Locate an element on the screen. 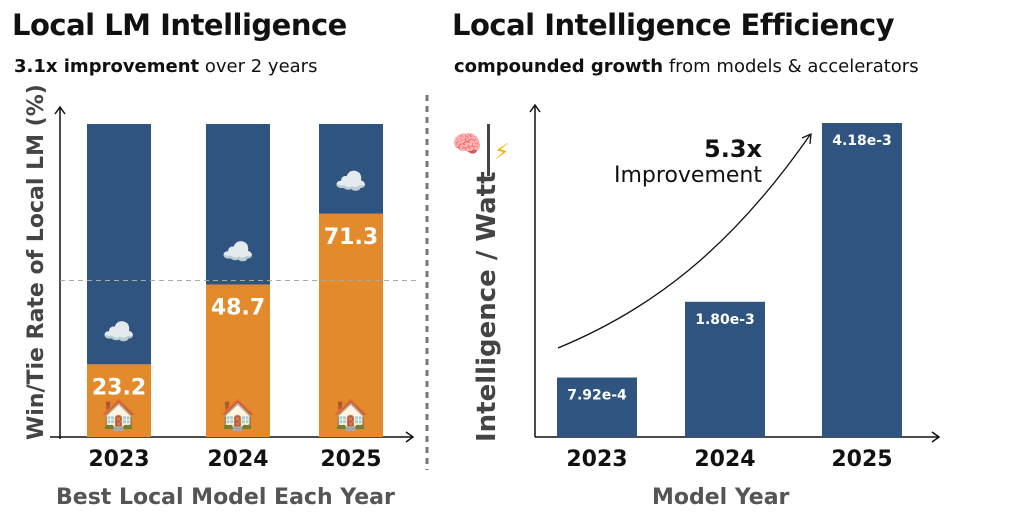  efficiency-bar-label: 7.92e-4 is located at coordinates (597, 396).